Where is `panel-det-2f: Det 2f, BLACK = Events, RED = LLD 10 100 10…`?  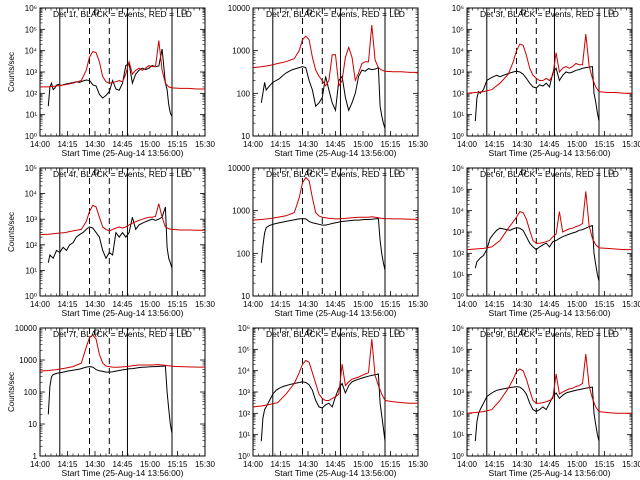 panel-det-2f: Det 2f, BLACK = Events, RED = LLD 10 100 10… is located at coordinates (328, 81).